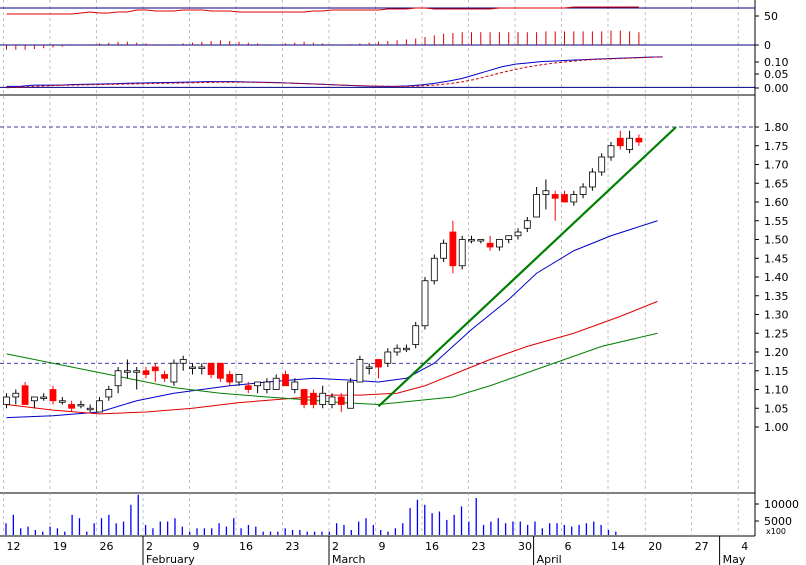 The image size is (806, 565). I want to click on volume-unit-label: x100, so click(776, 531).